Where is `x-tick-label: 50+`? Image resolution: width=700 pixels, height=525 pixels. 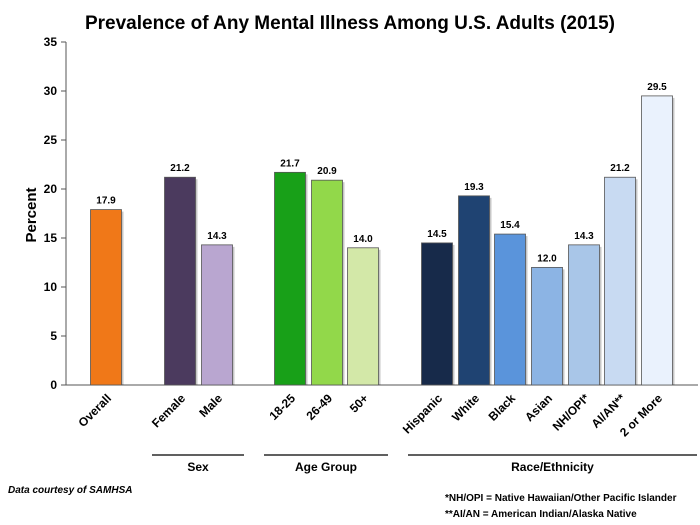
x-tick-label: 50+ is located at coordinates (359, 403).